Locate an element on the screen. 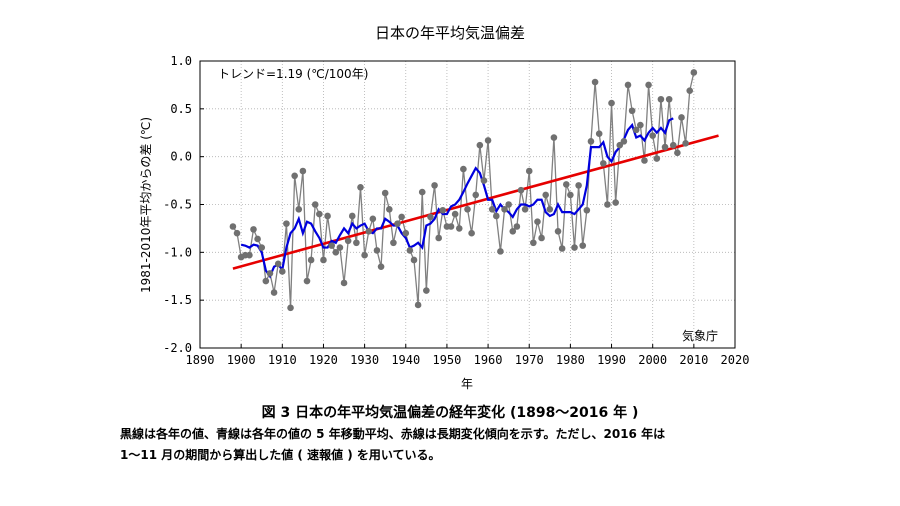  trend-annotation: トレンド=1.19 (℃/100年) is located at coordinates (293, 74).